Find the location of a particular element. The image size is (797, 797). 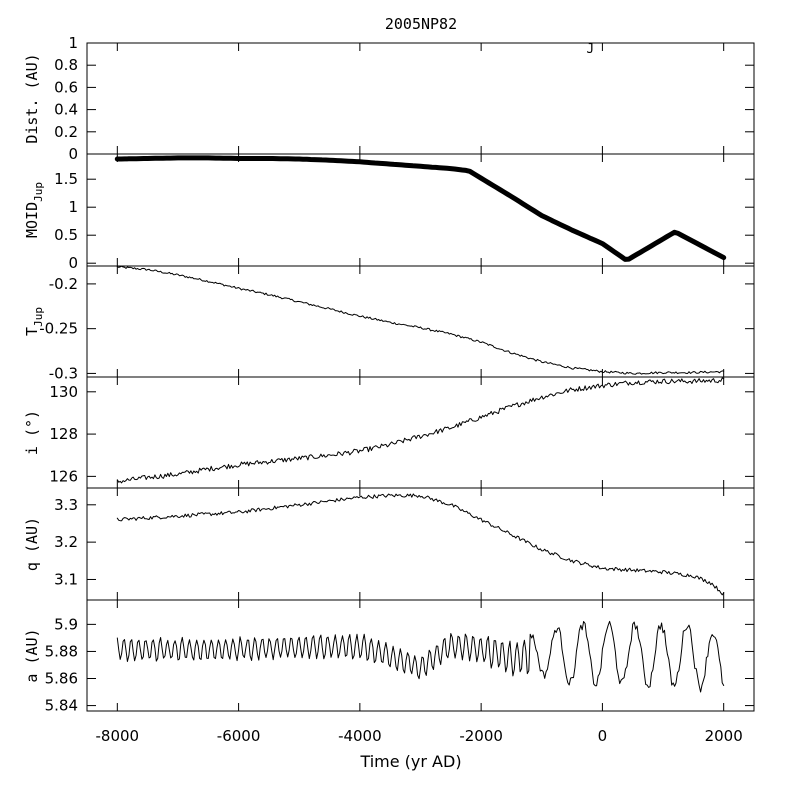

panel-incl: 126 128 130 i (°) is located at coordinates (389, 432).